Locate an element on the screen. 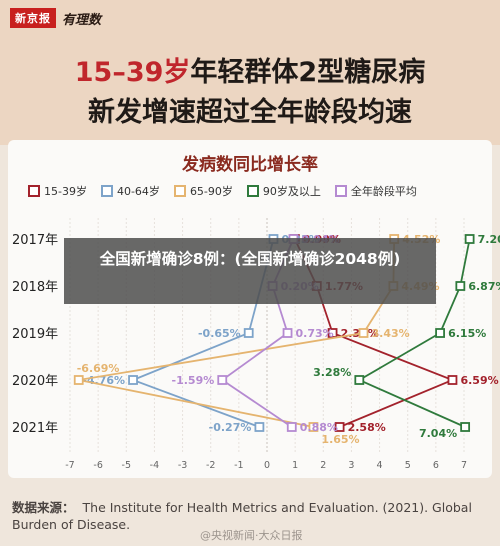  x-tick-label: 4 is located at coordinates (380, 465).